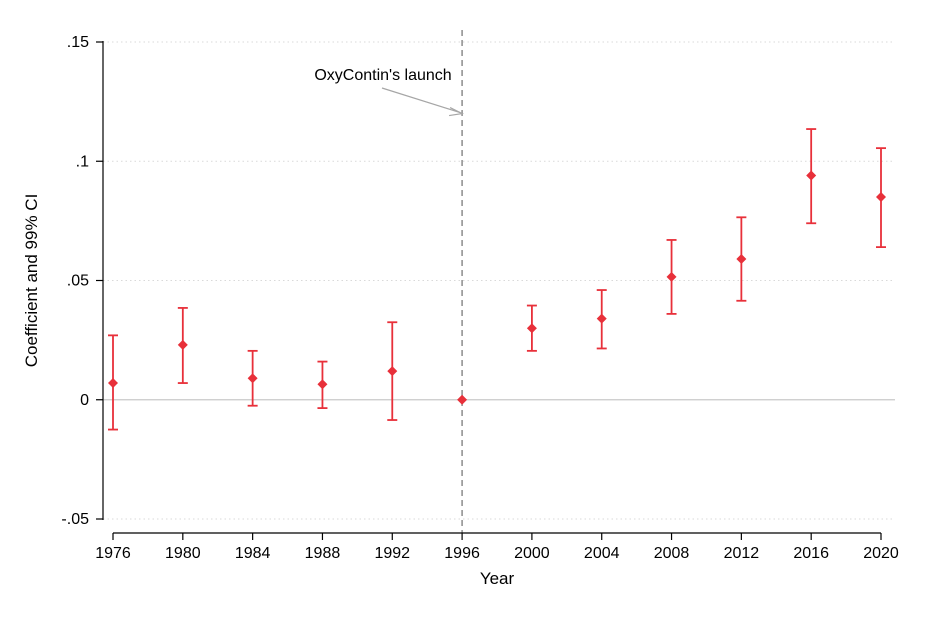 The image size is (950, 618). What do you see at coordinates (456, 112) in the screenshot?
I see `annotation-arrowhead` at bounding box center [456, 112].